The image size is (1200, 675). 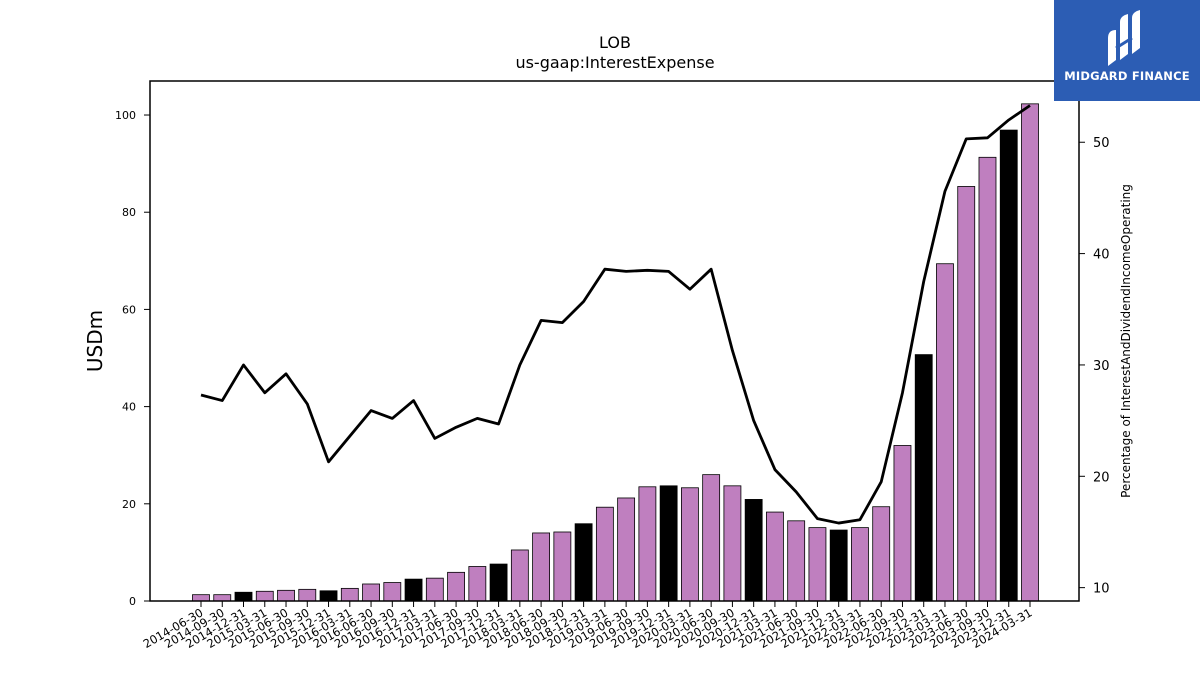 What do you see at coordinates (1101, 477) in the screenshot?
I see `y-right-tick-label: 20` at bounding box center [1101, 477].